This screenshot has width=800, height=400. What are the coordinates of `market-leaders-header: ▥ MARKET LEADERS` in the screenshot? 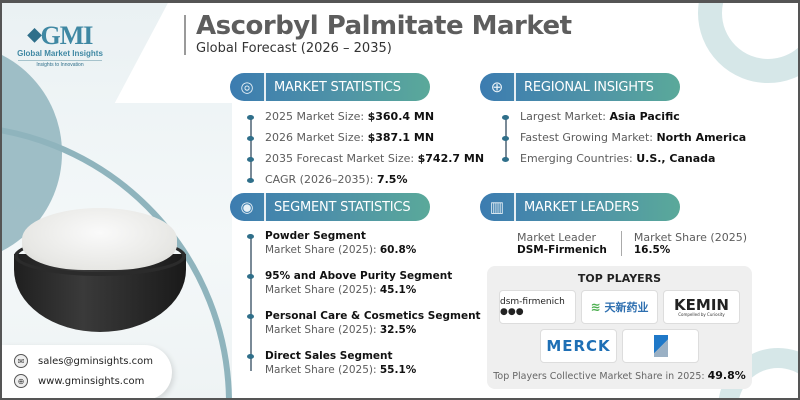 It's located at (580, 207).